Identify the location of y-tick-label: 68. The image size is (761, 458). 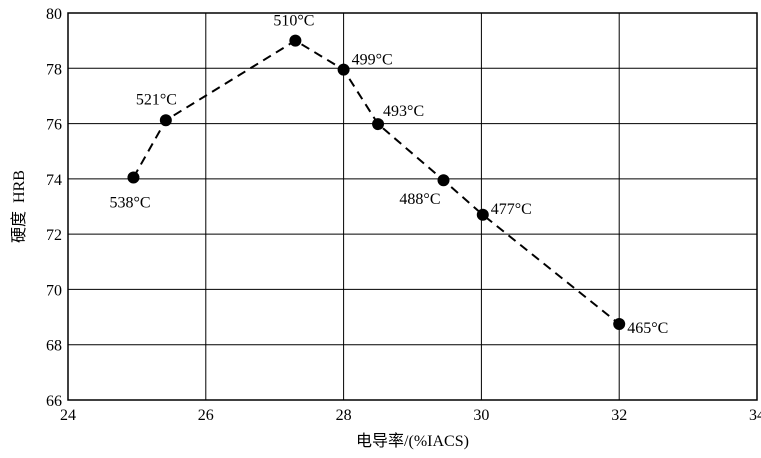
(54, 346).